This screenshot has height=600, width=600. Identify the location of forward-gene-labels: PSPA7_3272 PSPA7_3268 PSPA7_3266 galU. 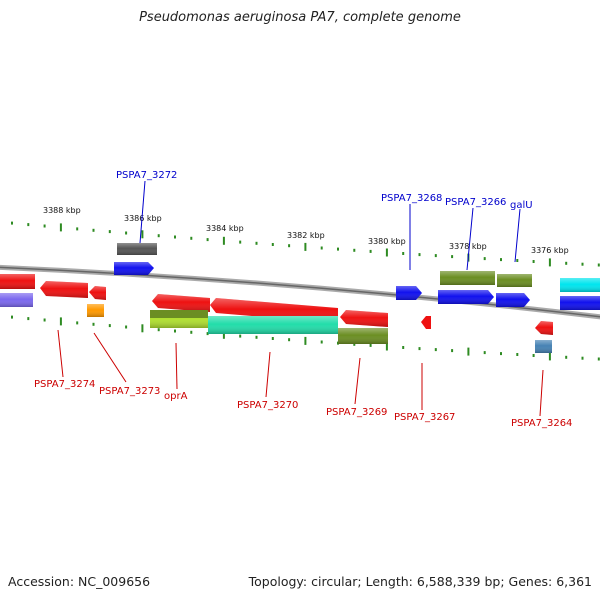
(324, 190).